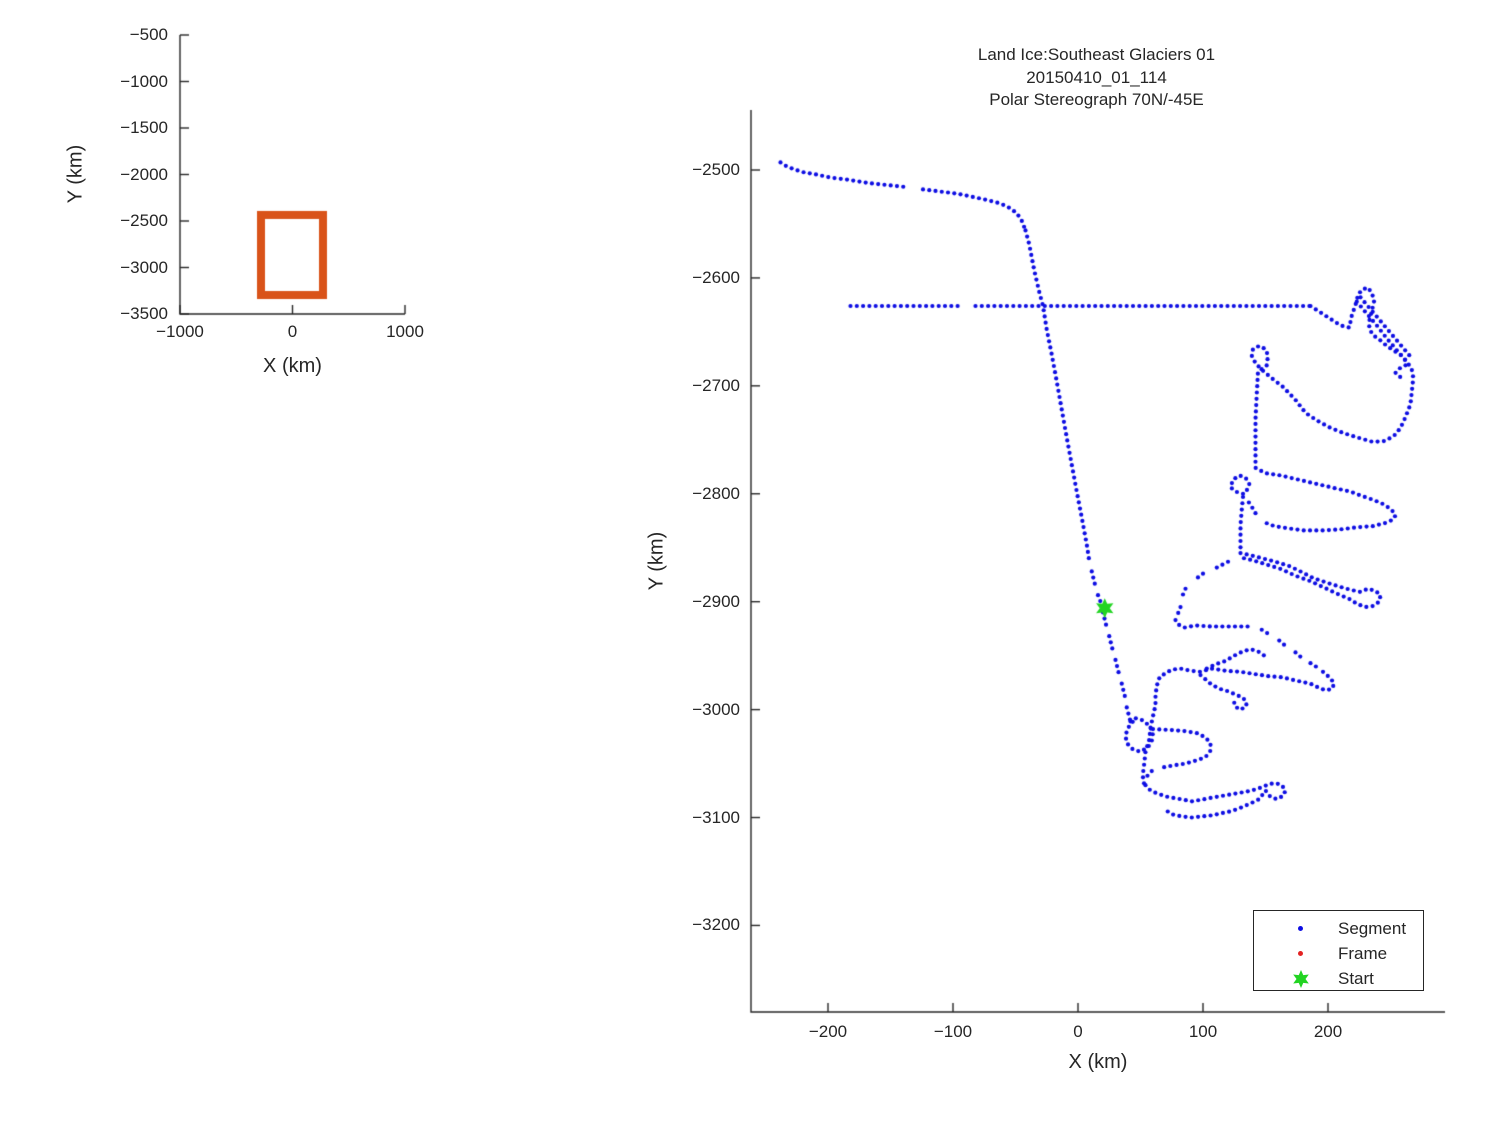 The height and width of the screenshot is (1125, 1500). What do you see at coordinates (1300, 928) in the screenshot?
I see `segment-marker-icon` at bounding box center [1300, 928].